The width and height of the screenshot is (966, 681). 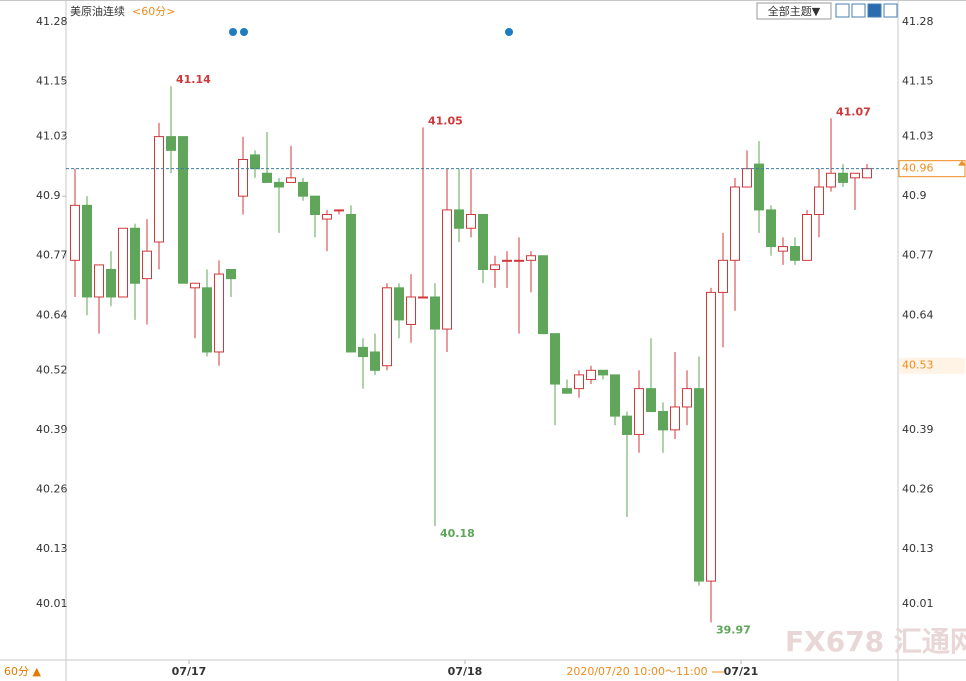 What do you see at coordinates (97, 11) in the screenshot?
I see `chart-title: 美原油连续` at bounding box center [97, 11].